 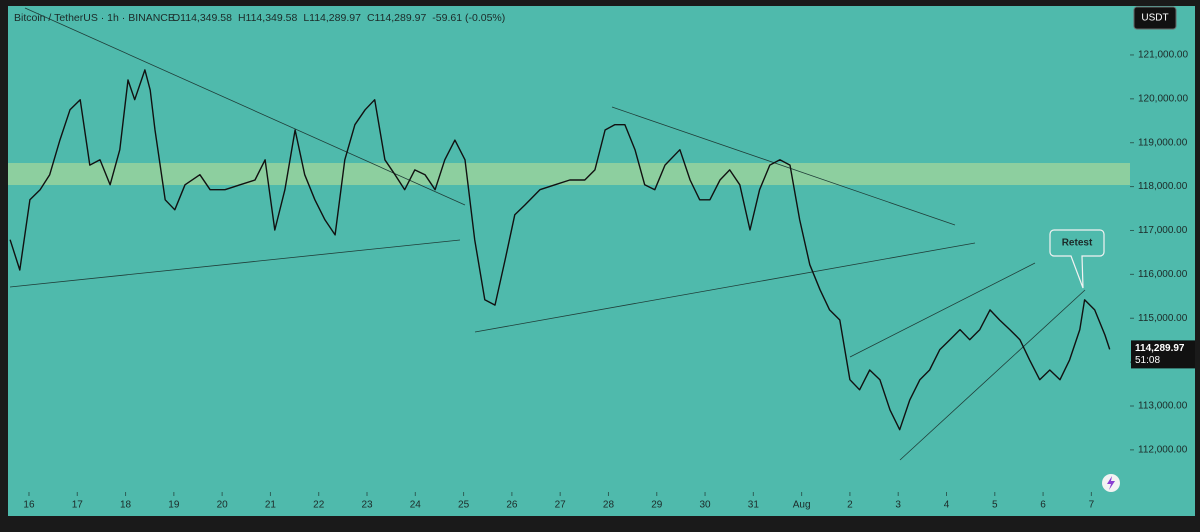 What do you see at coordinates (174, 505) in the screenshot?
I see `x-tick-label: 19` at bounding box center [174, 505].